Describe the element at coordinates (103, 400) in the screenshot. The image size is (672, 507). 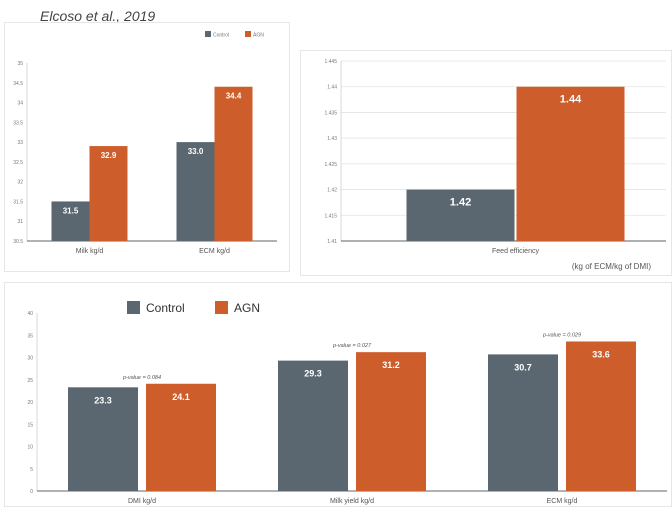
I see `value-label: 23.3` at that location.